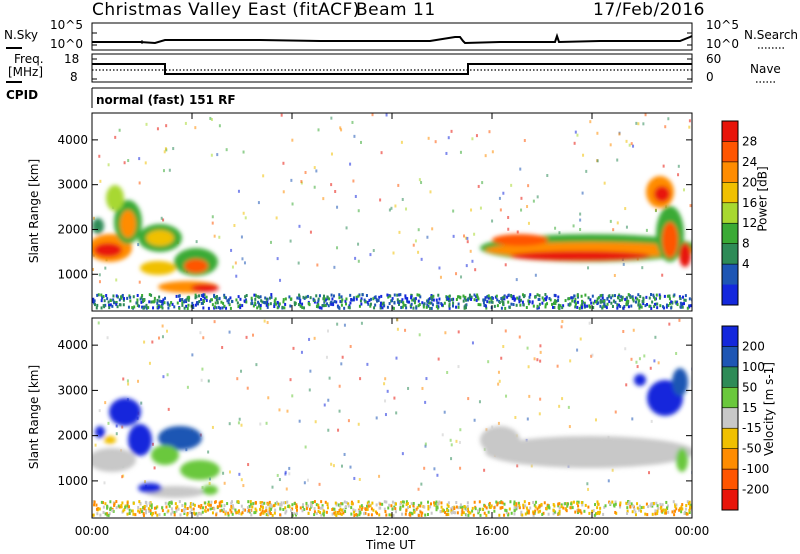 Image resolution: width=800 pixels, height=554 pixels. Describe the element at coordinates (649, 10) in the screenshot. I see `date-label: 17/Feb/2016` at that location.